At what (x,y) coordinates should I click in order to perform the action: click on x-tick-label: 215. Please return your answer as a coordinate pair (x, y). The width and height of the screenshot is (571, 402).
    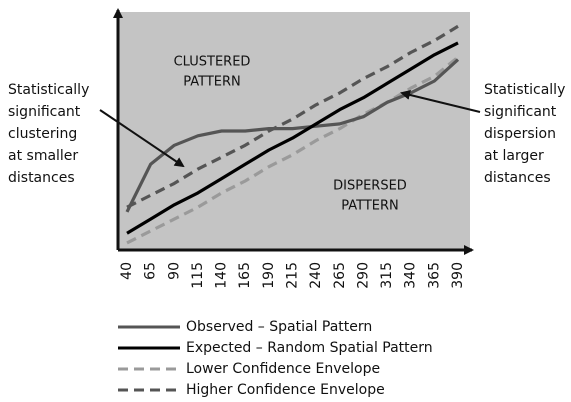
    Looking at the image, I should click on (293, 275).